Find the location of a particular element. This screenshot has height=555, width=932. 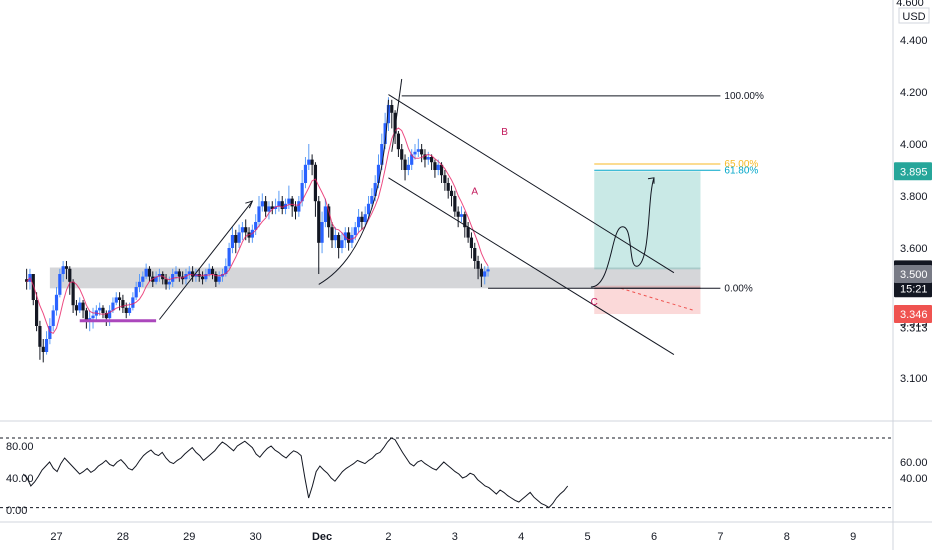

projection-path is located at coordinates (622, 232).